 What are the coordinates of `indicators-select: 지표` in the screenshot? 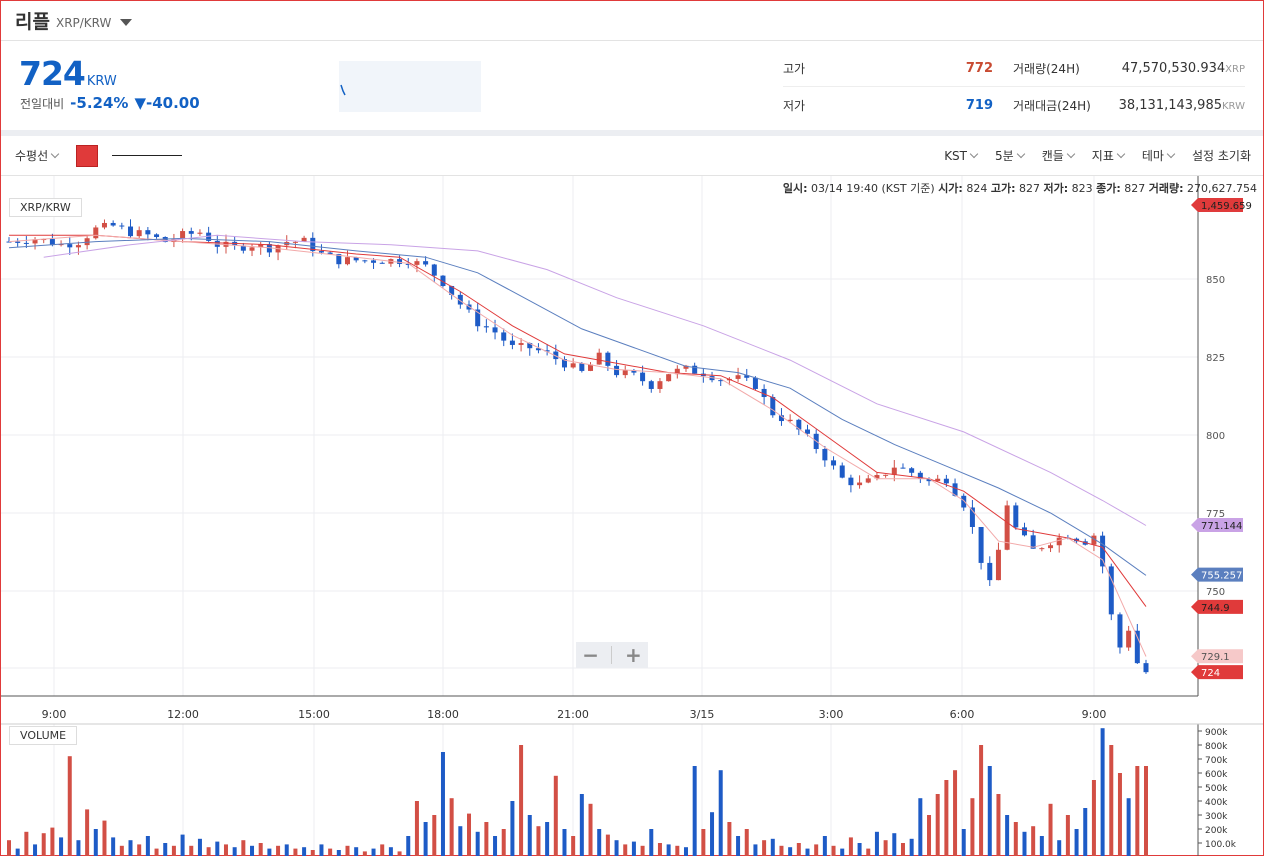 It's located at (1108, 155).